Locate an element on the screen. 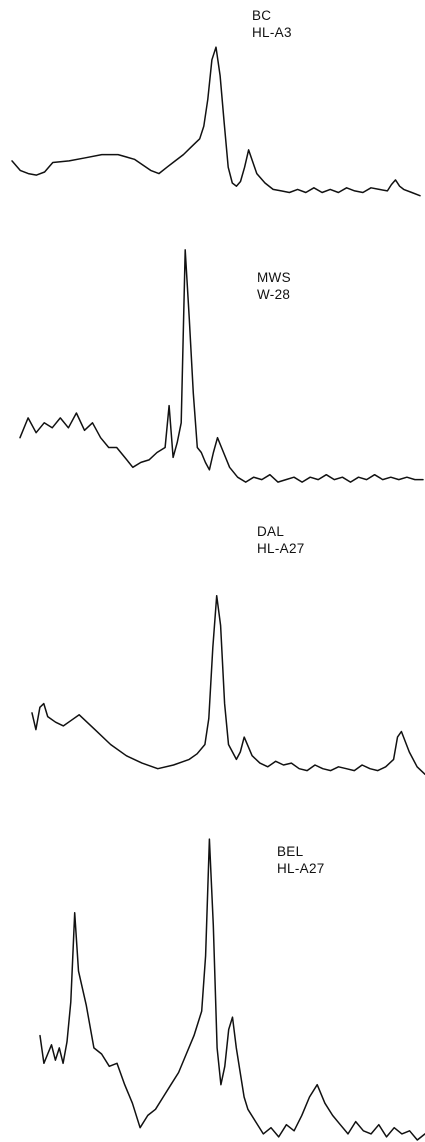 This screenshot has width=425, height=1142. panel-label-antigen: HL-A3 is located at coordinates (272, 32).